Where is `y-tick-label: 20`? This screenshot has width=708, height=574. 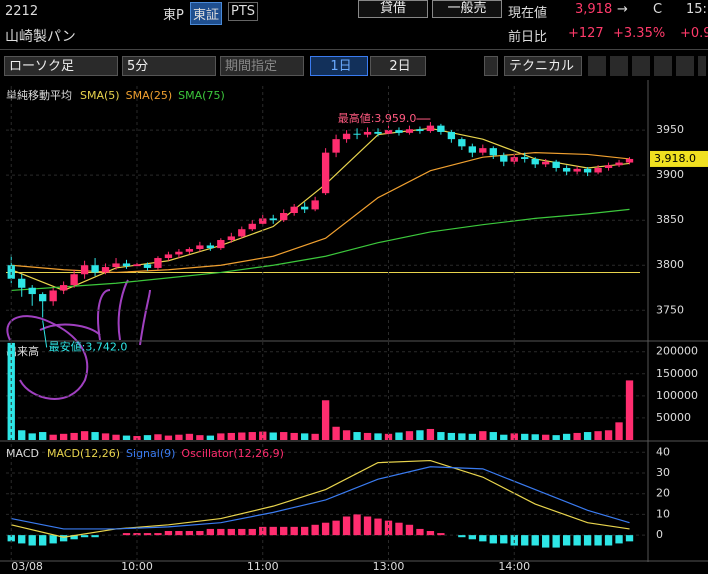 y-tick-label: 20 is located at coordinates (663, 493).